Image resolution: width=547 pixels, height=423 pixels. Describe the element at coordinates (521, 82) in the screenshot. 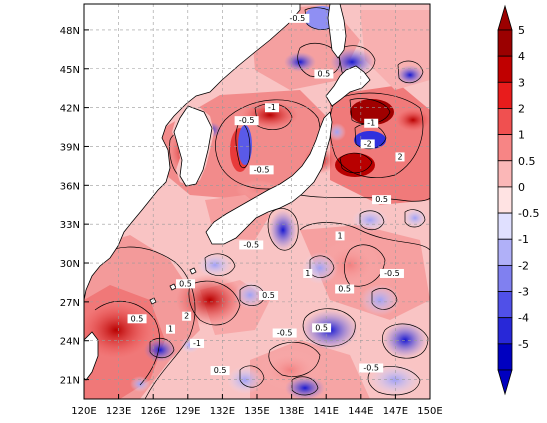

I see `colorbar-label: 3` at that location.